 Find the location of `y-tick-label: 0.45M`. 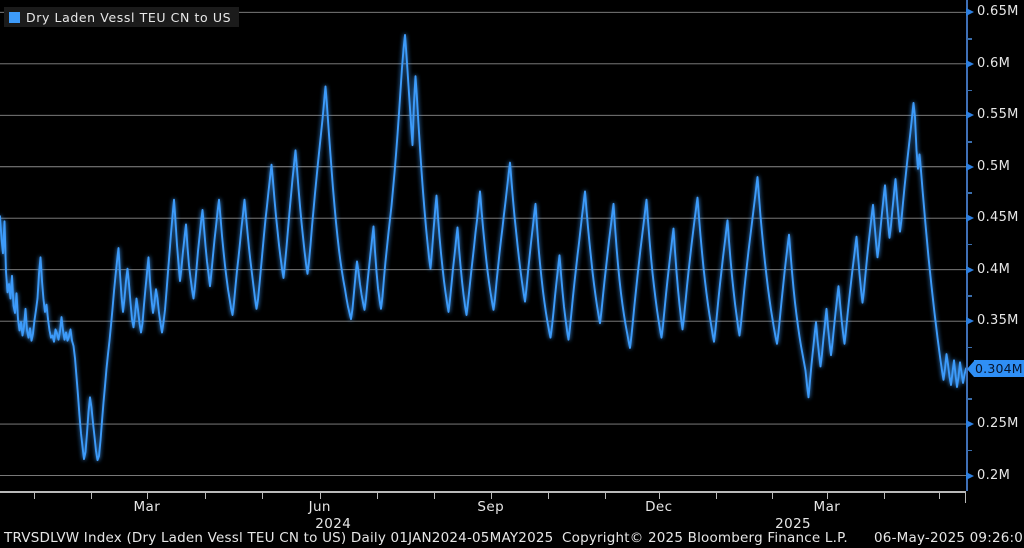

y-tick-label: 0.45M is located at coordinates (998, 218).